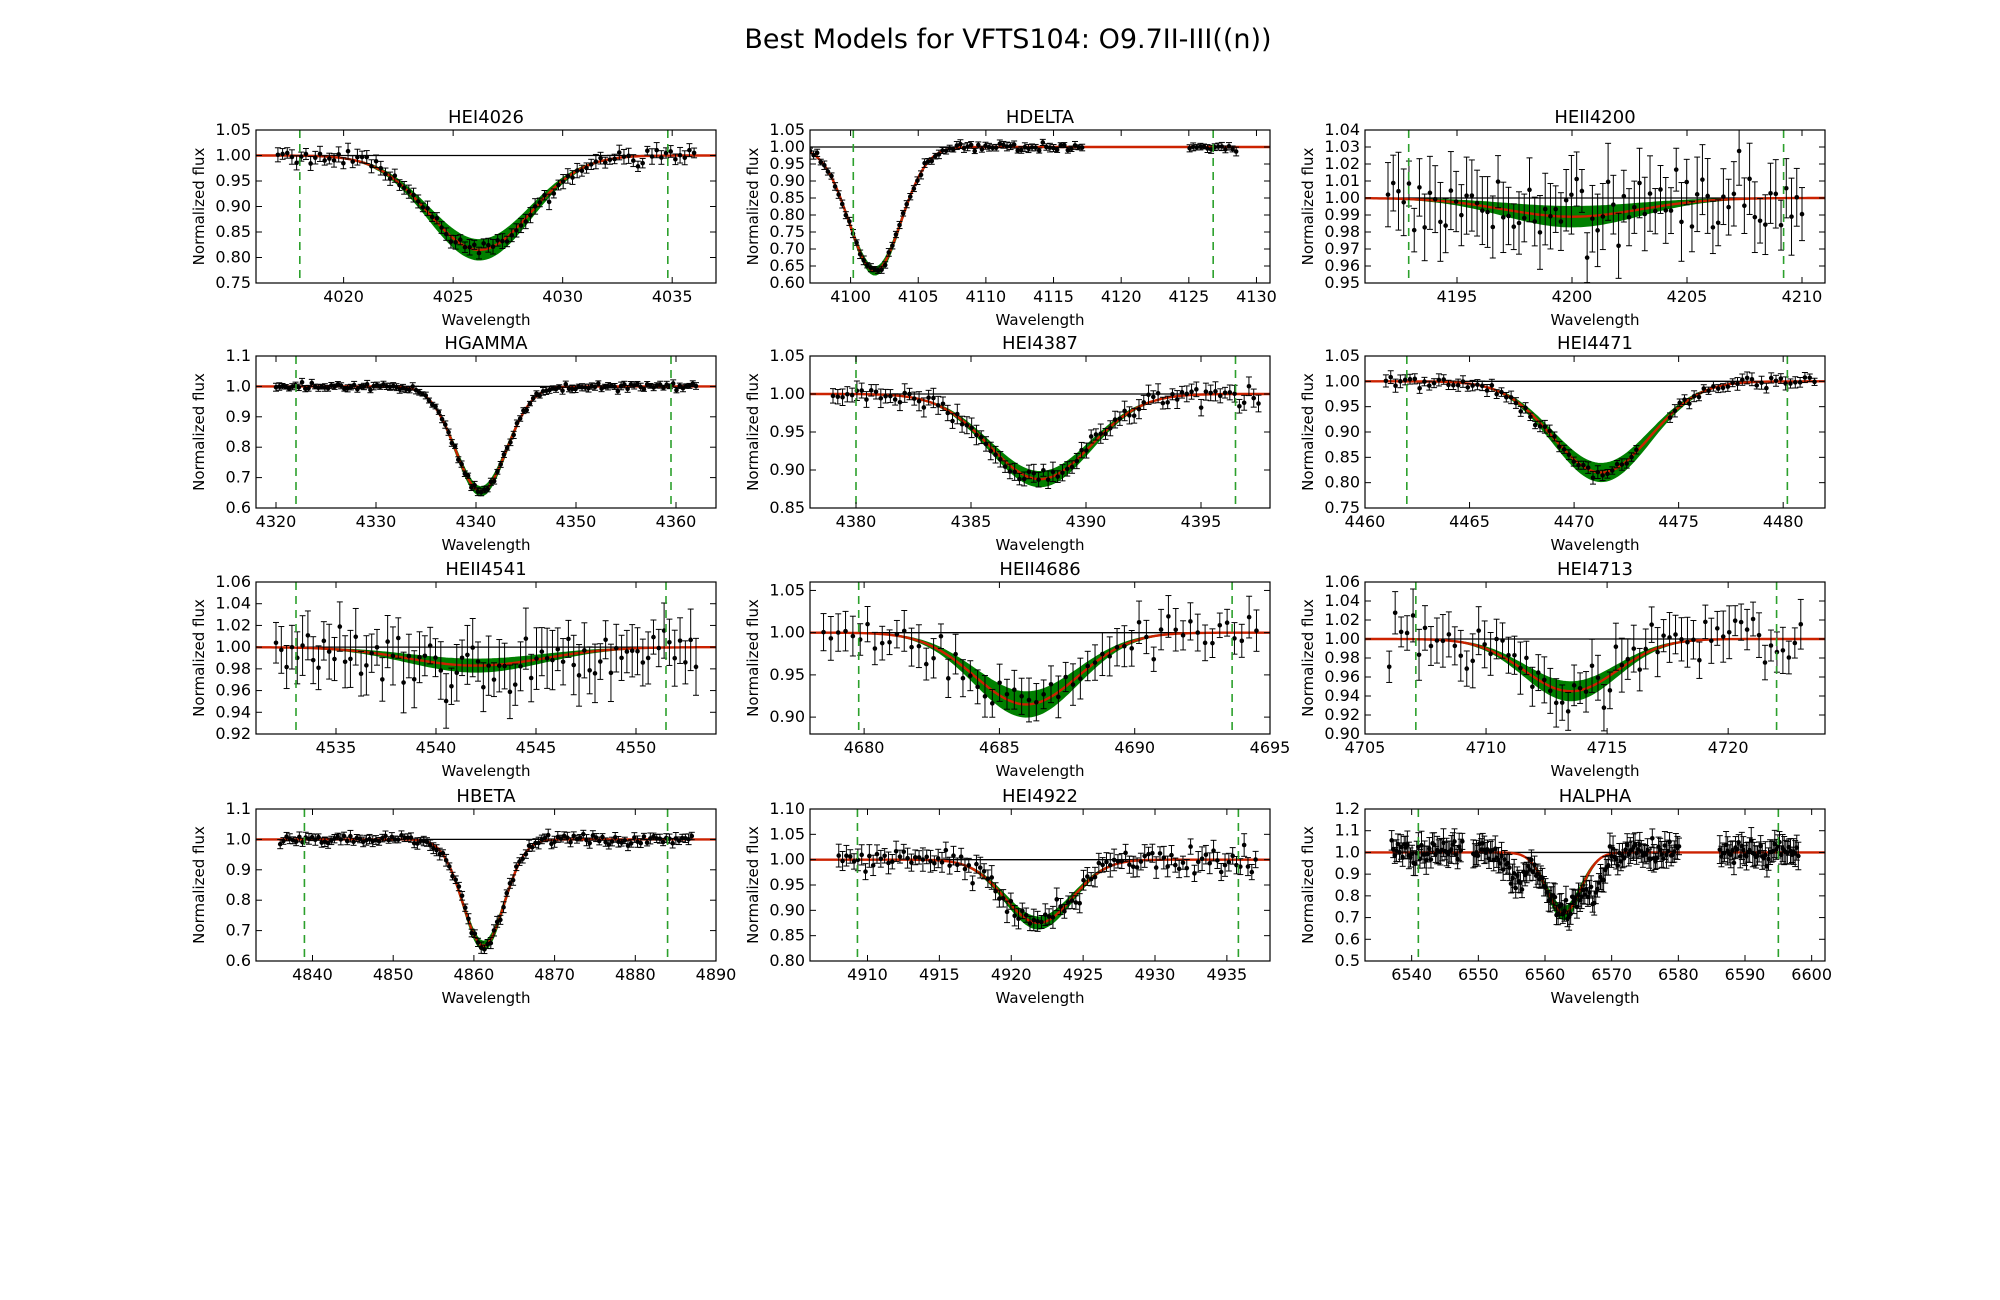 This screenshot has width=2000, height=1300. Describe the element at coordinates (986, 296) in the screenshot. I see `x-tick-label: 4110` at that location.